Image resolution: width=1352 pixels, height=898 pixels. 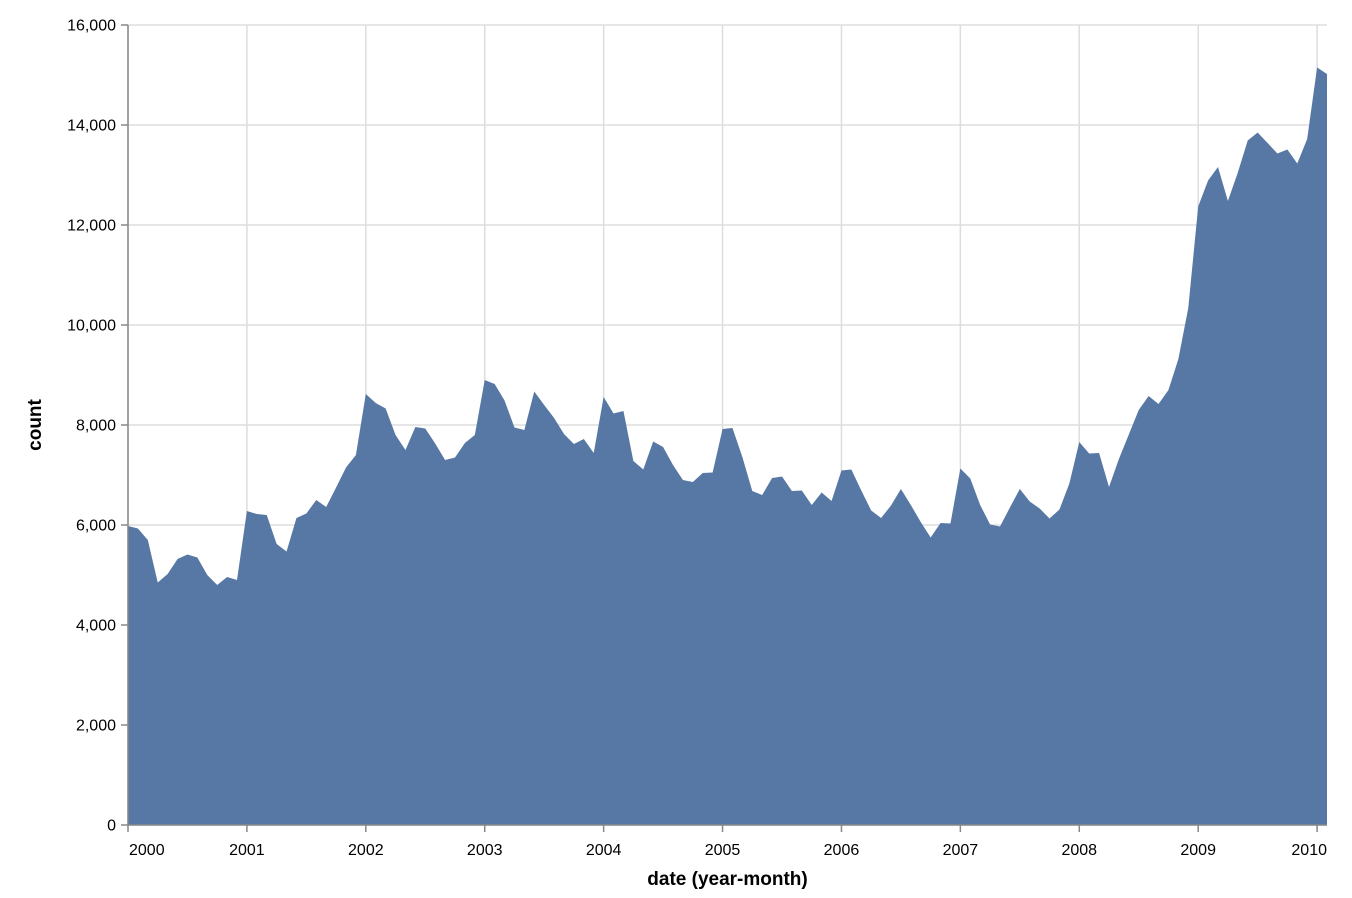 What do you see at coordinates (91, 326) in the screenshot?
I see `y-tick-label: 10,000` at bounding box center [91, 326].